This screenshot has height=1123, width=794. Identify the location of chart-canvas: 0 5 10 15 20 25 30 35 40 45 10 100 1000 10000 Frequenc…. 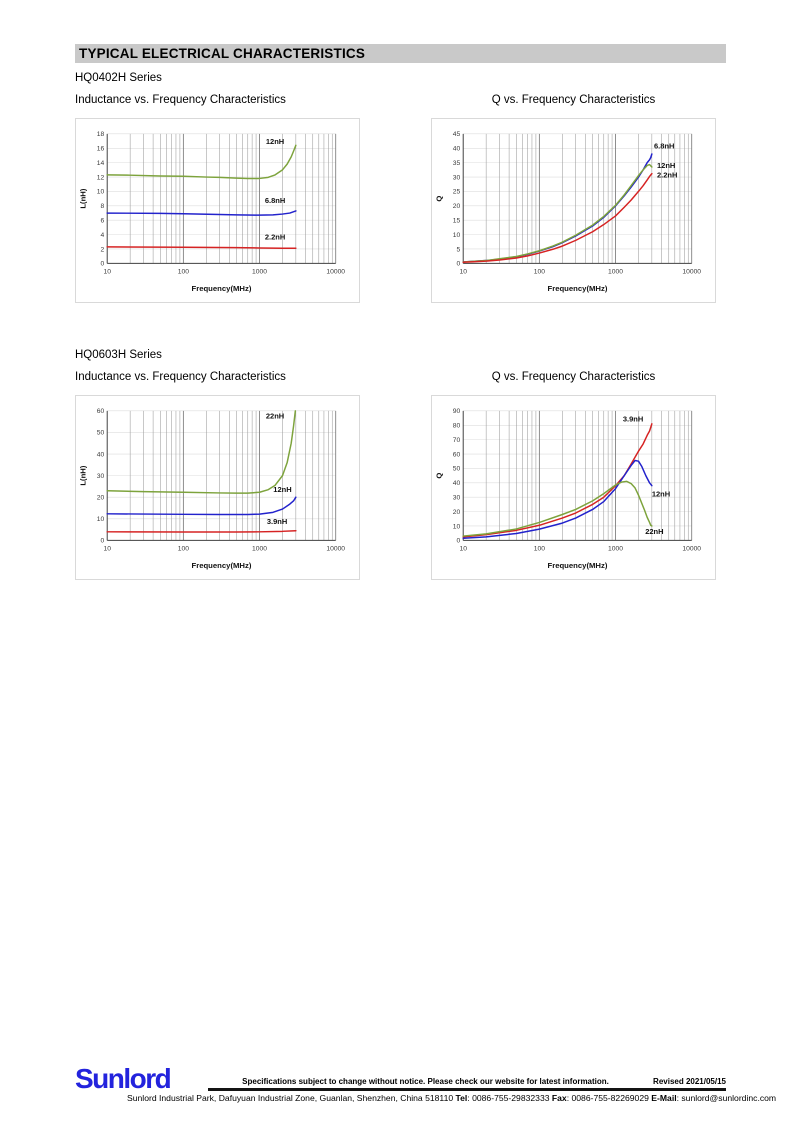
(567, 212).